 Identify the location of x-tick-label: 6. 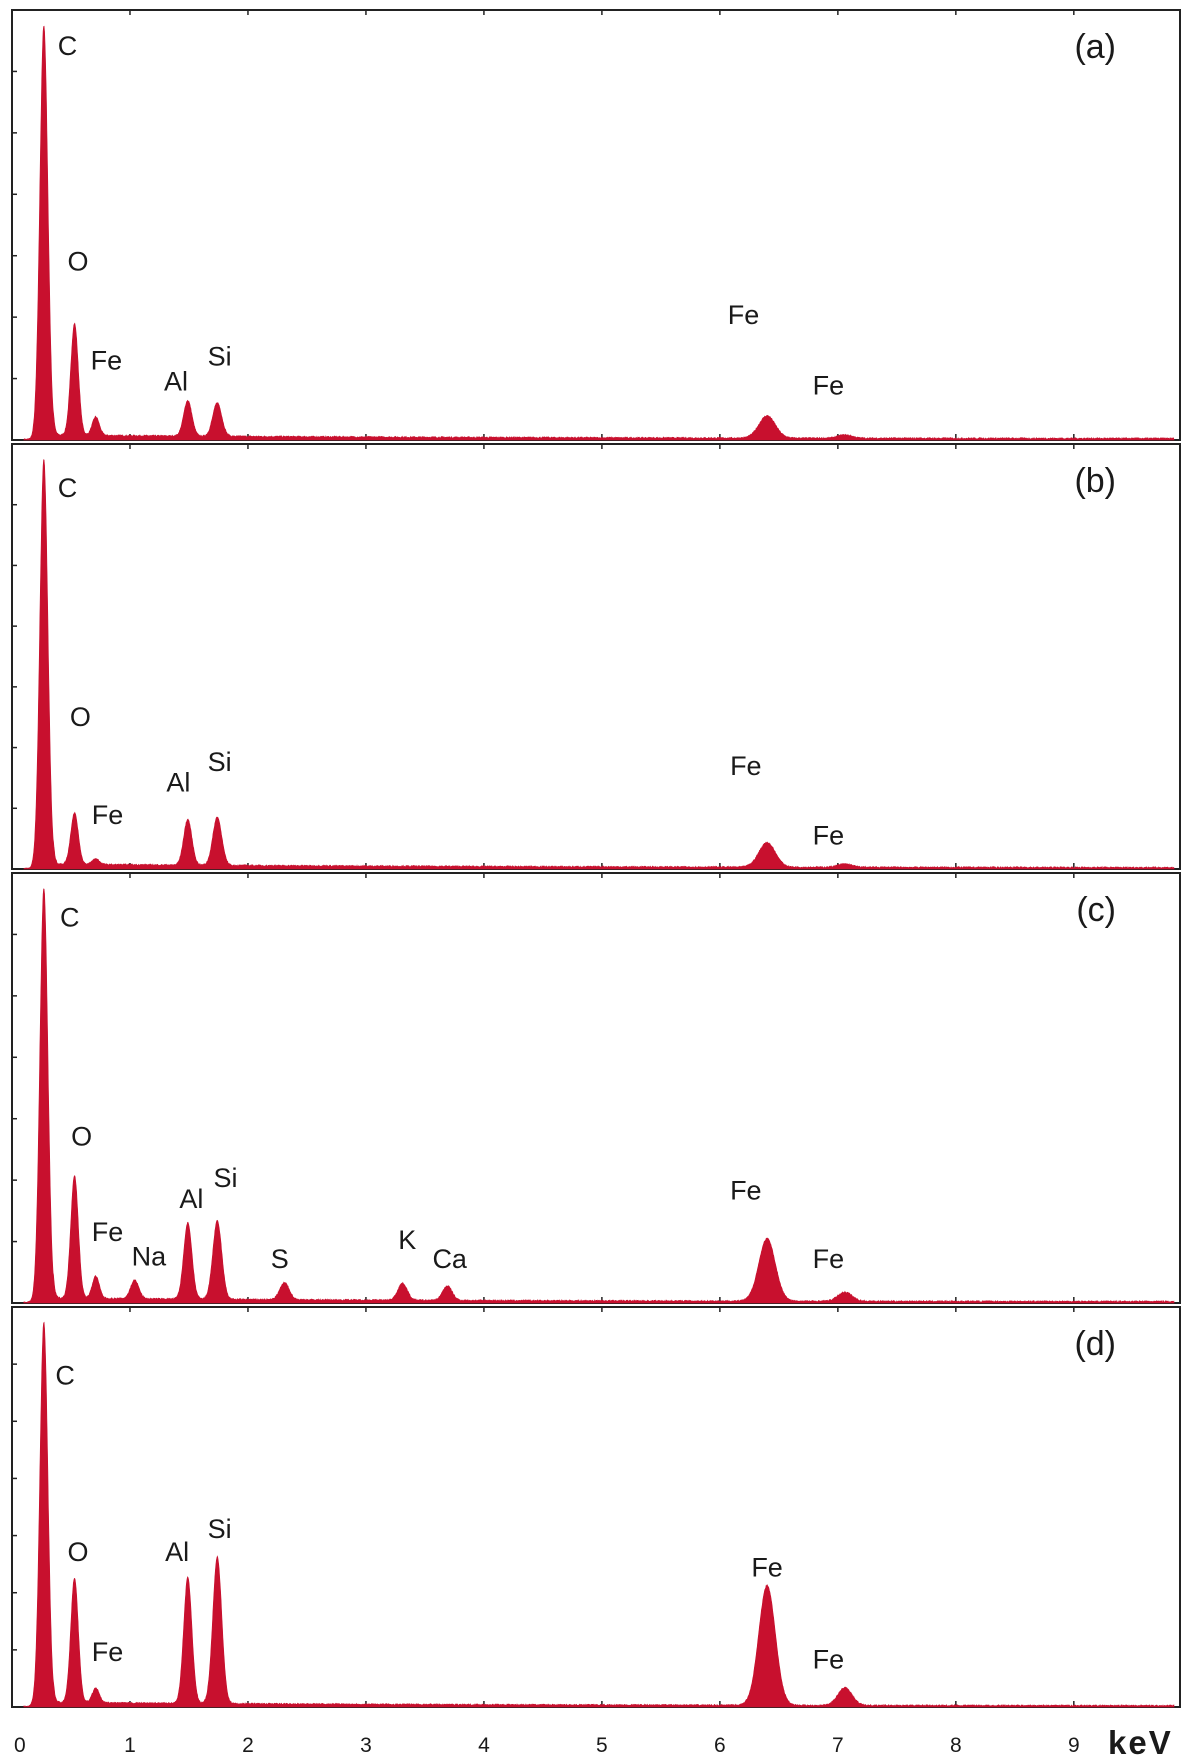
(720, 1745).